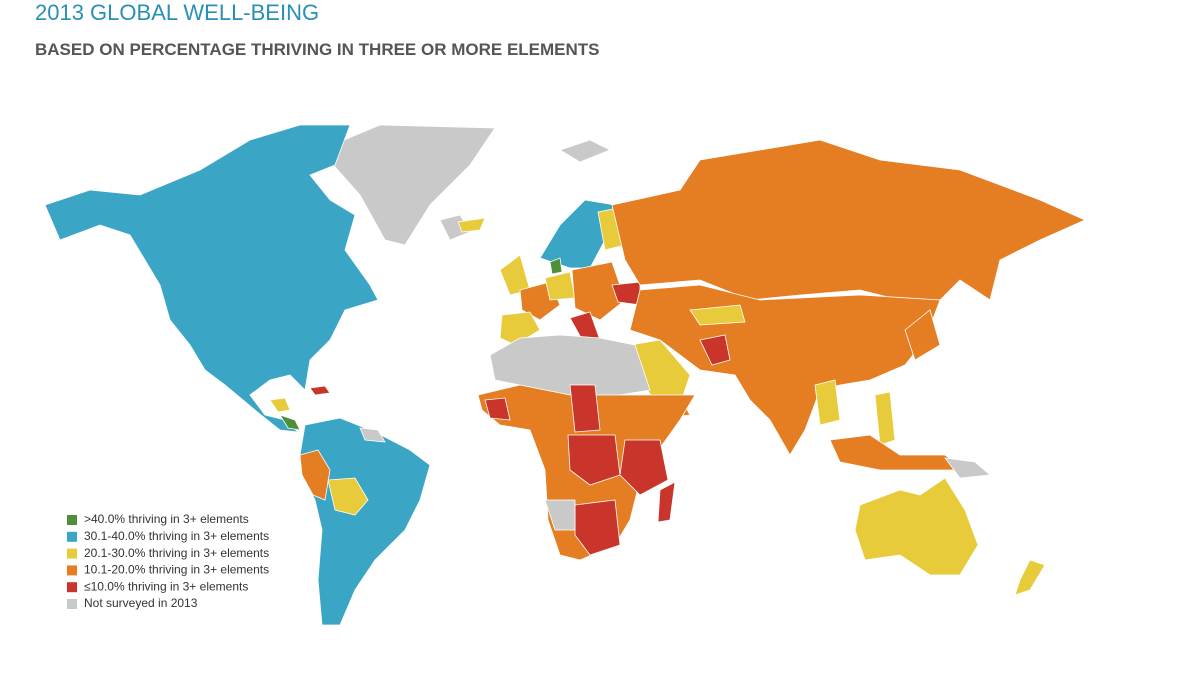  What do you see at coordinates (166, 586) in the screenshot?
I see `legend-label: ≤10.0% thriving in 3+ elements` at bounding box center [166, 586].